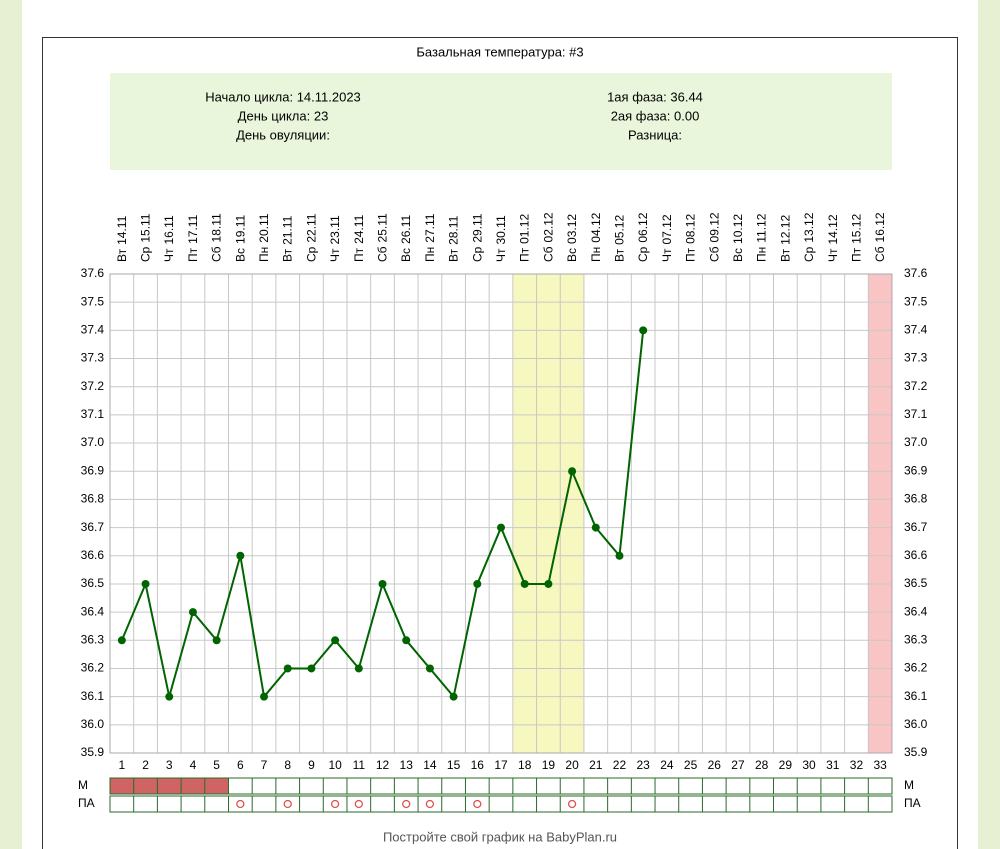  What do you see at coordinates (809, 227) in the screenshot?
I see `date: 13.12` at bounding box center [809, 227].